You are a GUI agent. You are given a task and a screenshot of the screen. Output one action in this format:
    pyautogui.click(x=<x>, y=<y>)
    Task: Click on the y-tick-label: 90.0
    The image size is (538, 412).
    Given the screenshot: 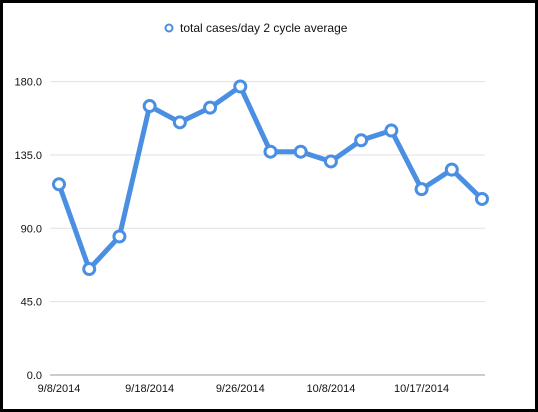 What is the action you would take?
    pyautogui.click(x=31, y=229)
    